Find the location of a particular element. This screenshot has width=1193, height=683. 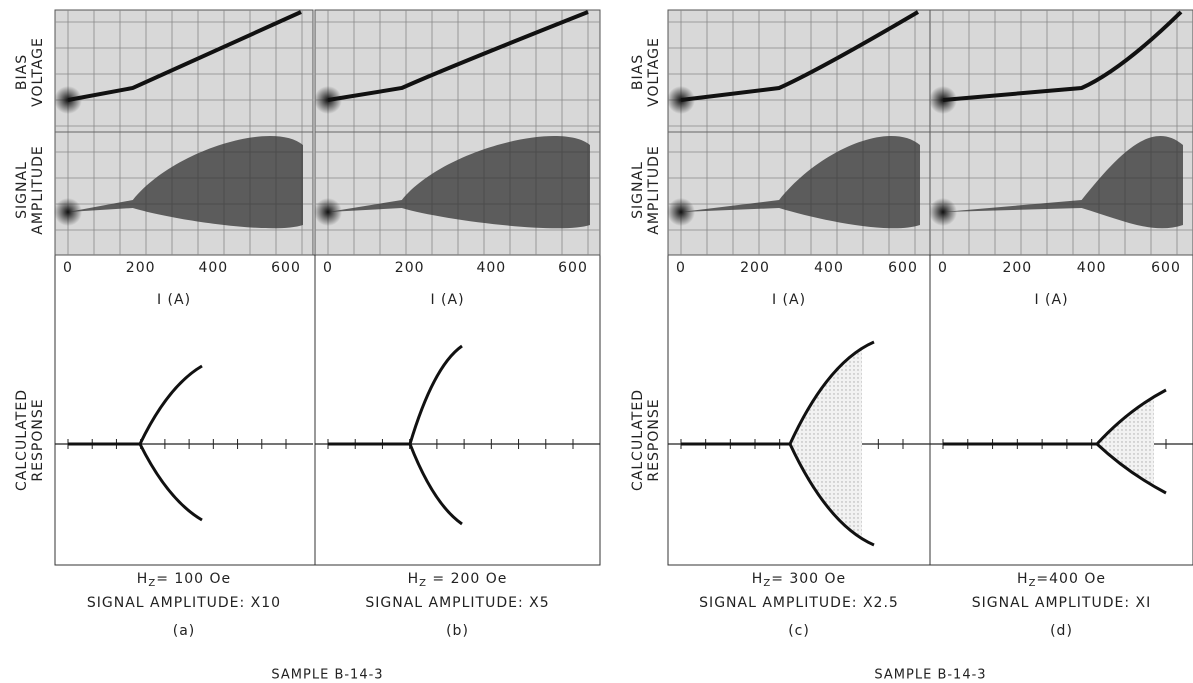

field-caption: HZ=400 Oe is located at coordinates (1061, 580).